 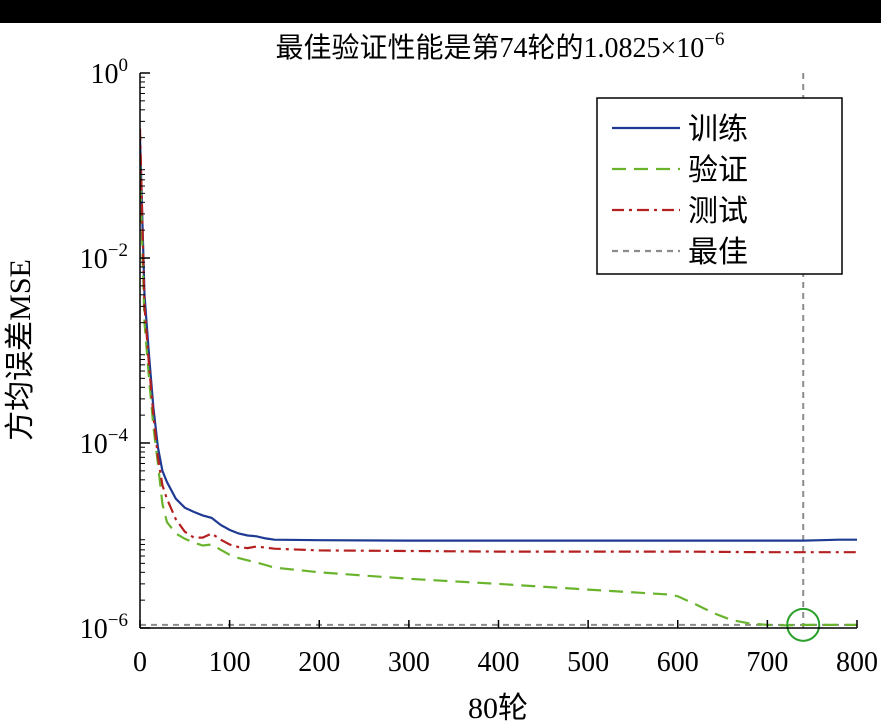 What do you see at coordinates (20, 350) in the screenshot?
I see `y-axis-label: 方均误差MSE` at bounding box center [20, 350].